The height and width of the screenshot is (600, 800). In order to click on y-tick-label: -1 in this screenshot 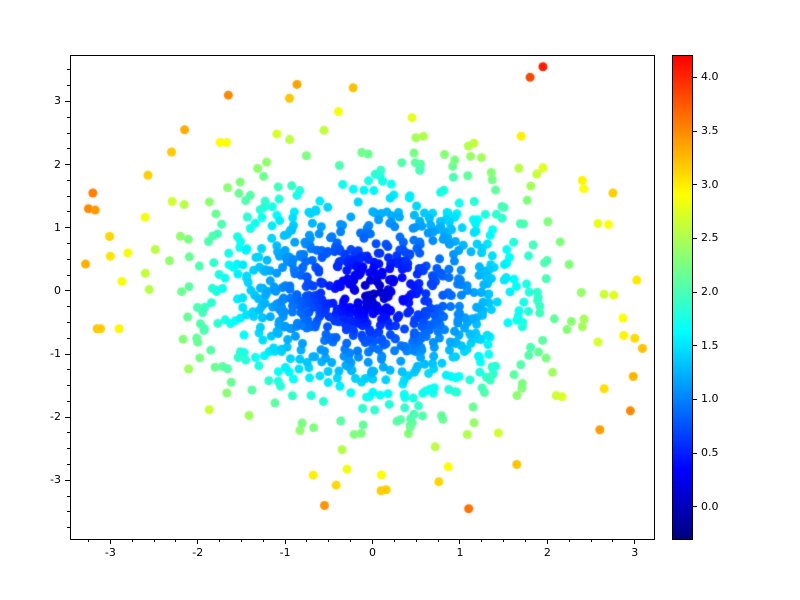, I will do `click(55, 353)`.